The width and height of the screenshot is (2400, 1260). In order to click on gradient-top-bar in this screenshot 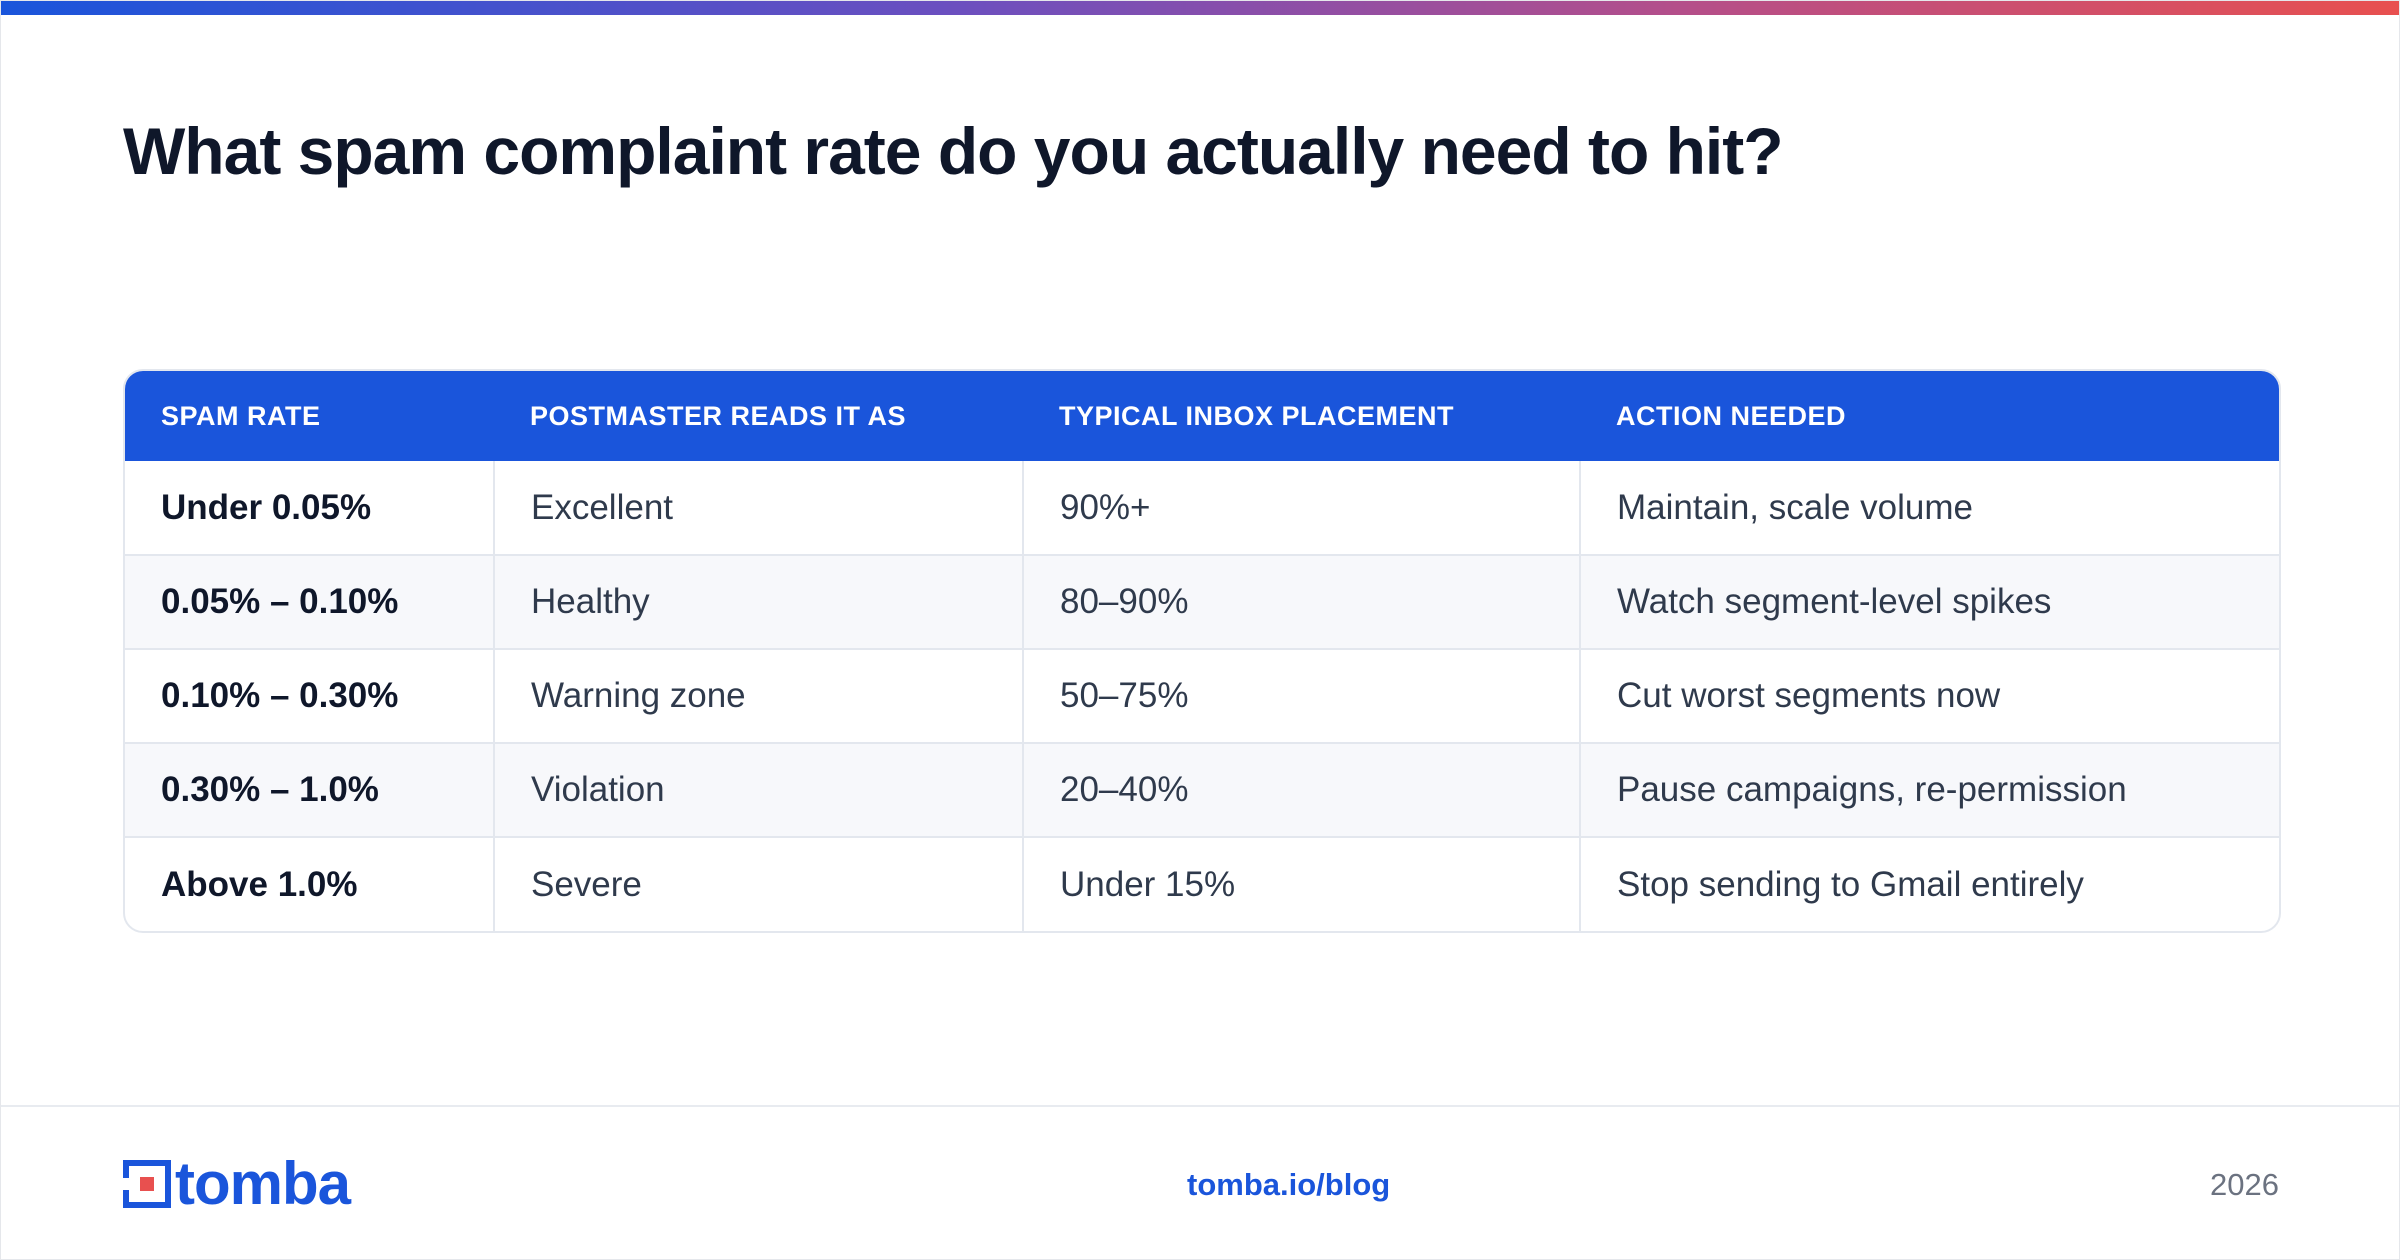, I will do `click(1200, 8)`.